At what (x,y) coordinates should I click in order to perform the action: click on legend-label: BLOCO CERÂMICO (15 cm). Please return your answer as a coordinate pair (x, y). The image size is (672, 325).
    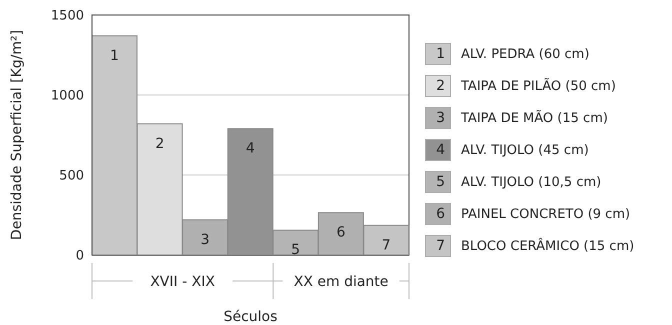
    Looking at the image, I should click on (547, 246).